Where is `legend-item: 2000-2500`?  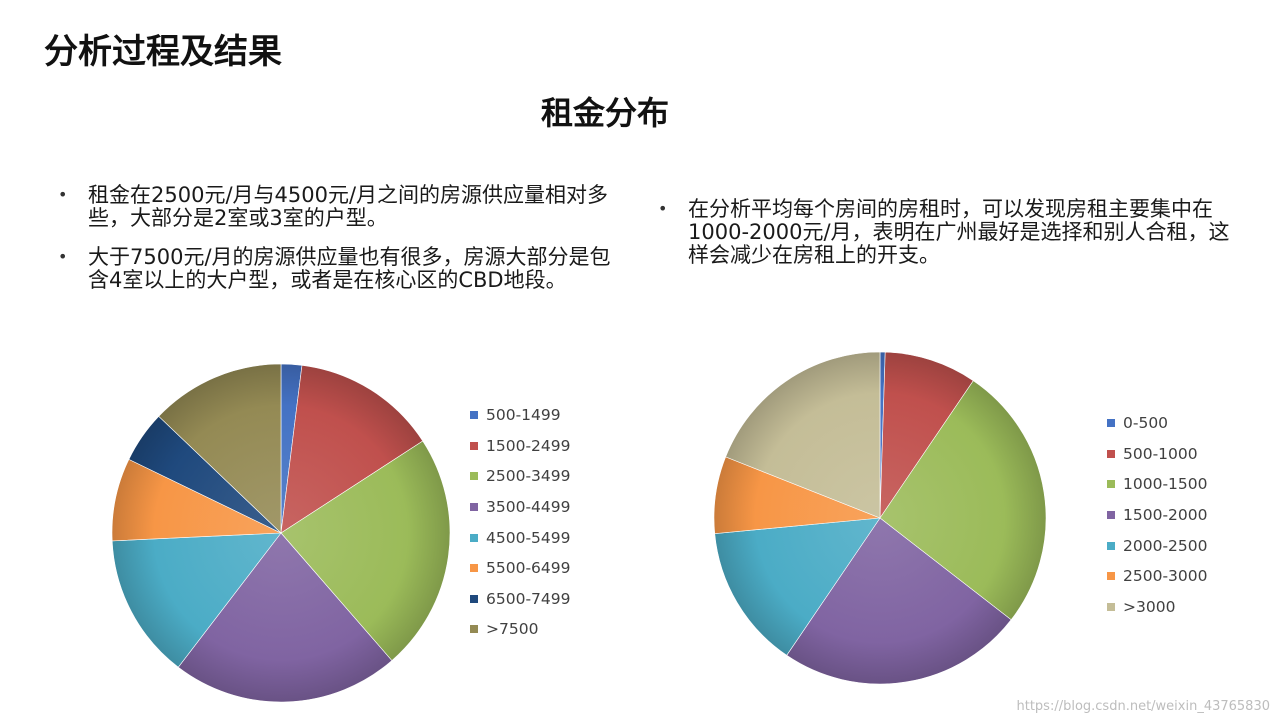 legend-item: 2000-2500 is located at coordinates (1157, 545).